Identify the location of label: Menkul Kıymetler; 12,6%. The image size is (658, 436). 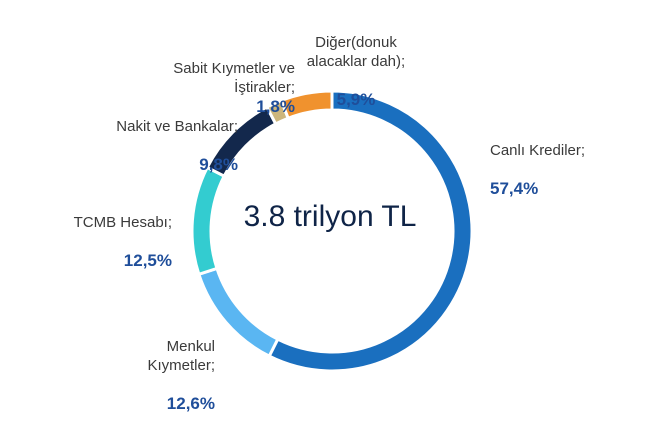
(181, 366).